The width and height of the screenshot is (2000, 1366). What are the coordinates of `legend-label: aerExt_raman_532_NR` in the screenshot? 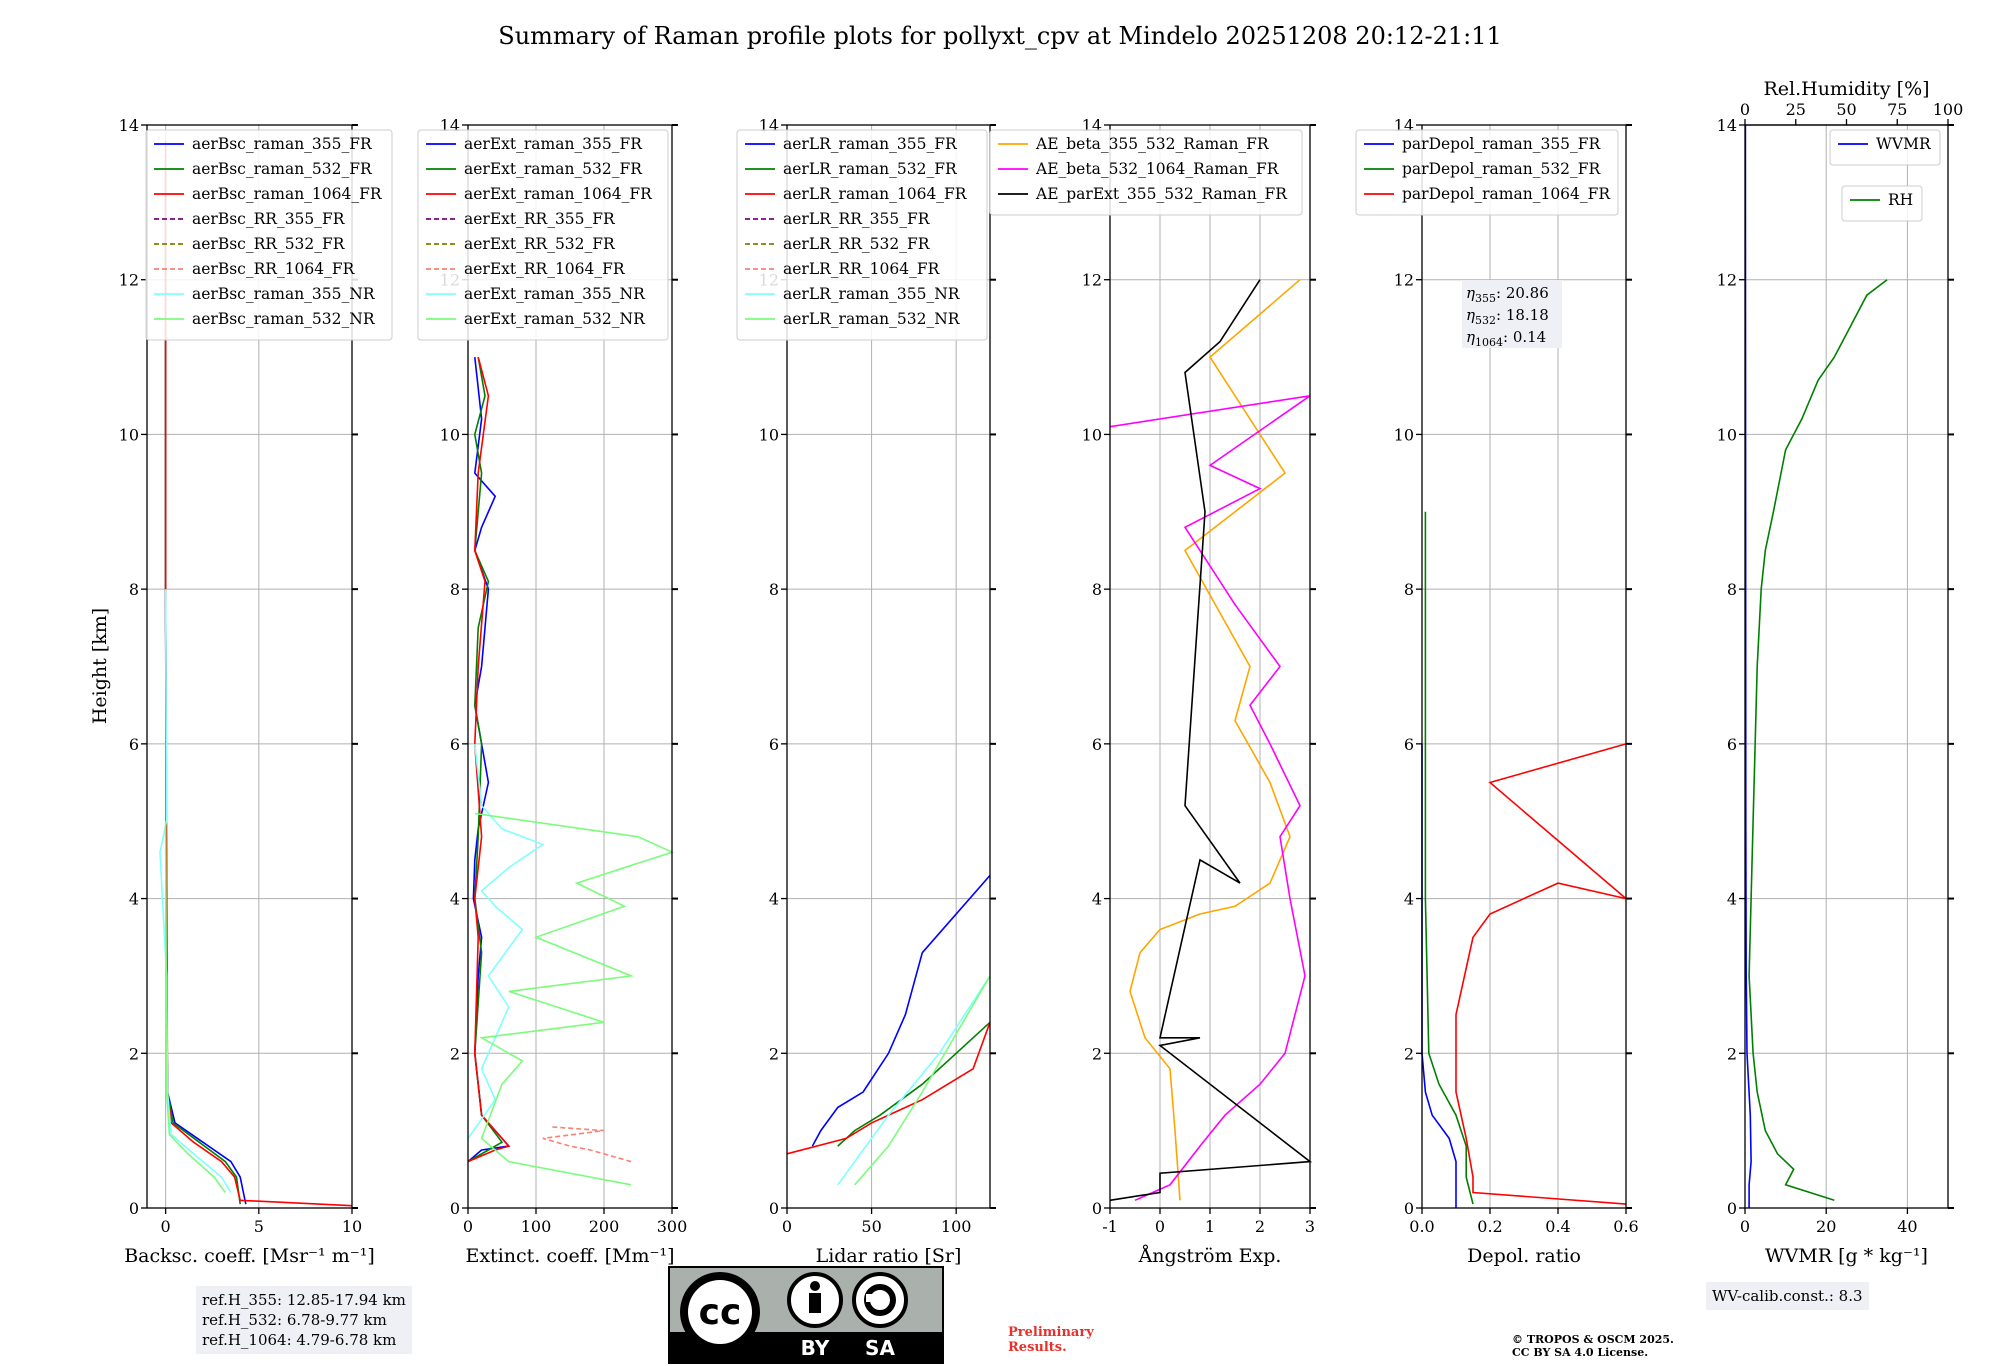 It's located at (555, 319).